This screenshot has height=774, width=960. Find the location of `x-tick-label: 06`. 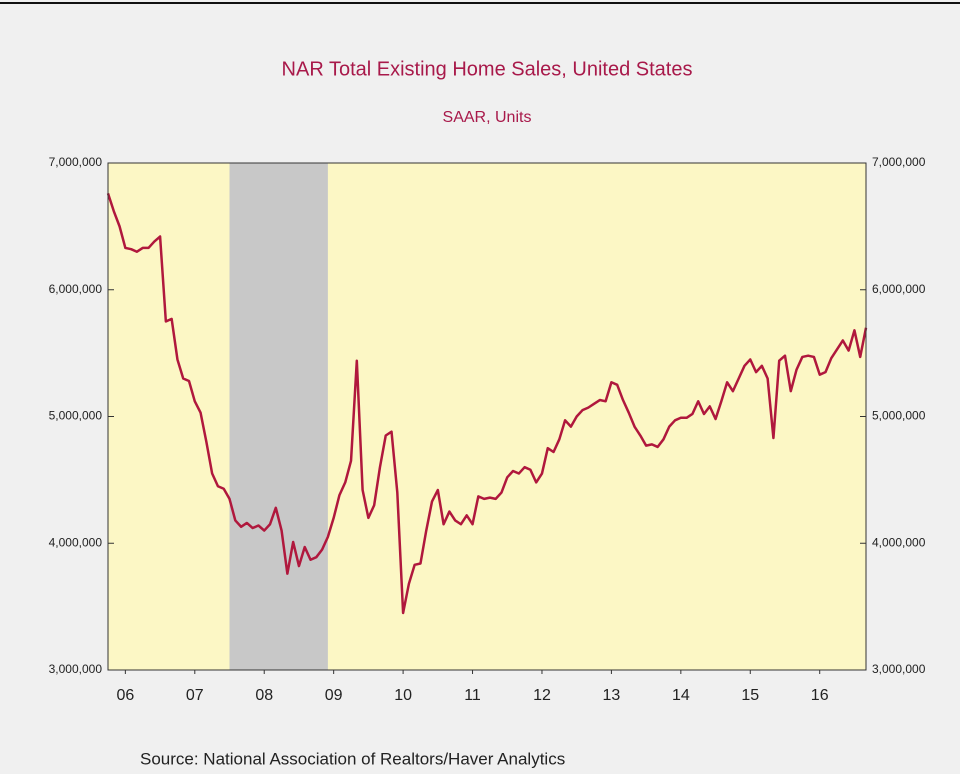

x-tick-label: 06 is located at coordinates (125, 695).